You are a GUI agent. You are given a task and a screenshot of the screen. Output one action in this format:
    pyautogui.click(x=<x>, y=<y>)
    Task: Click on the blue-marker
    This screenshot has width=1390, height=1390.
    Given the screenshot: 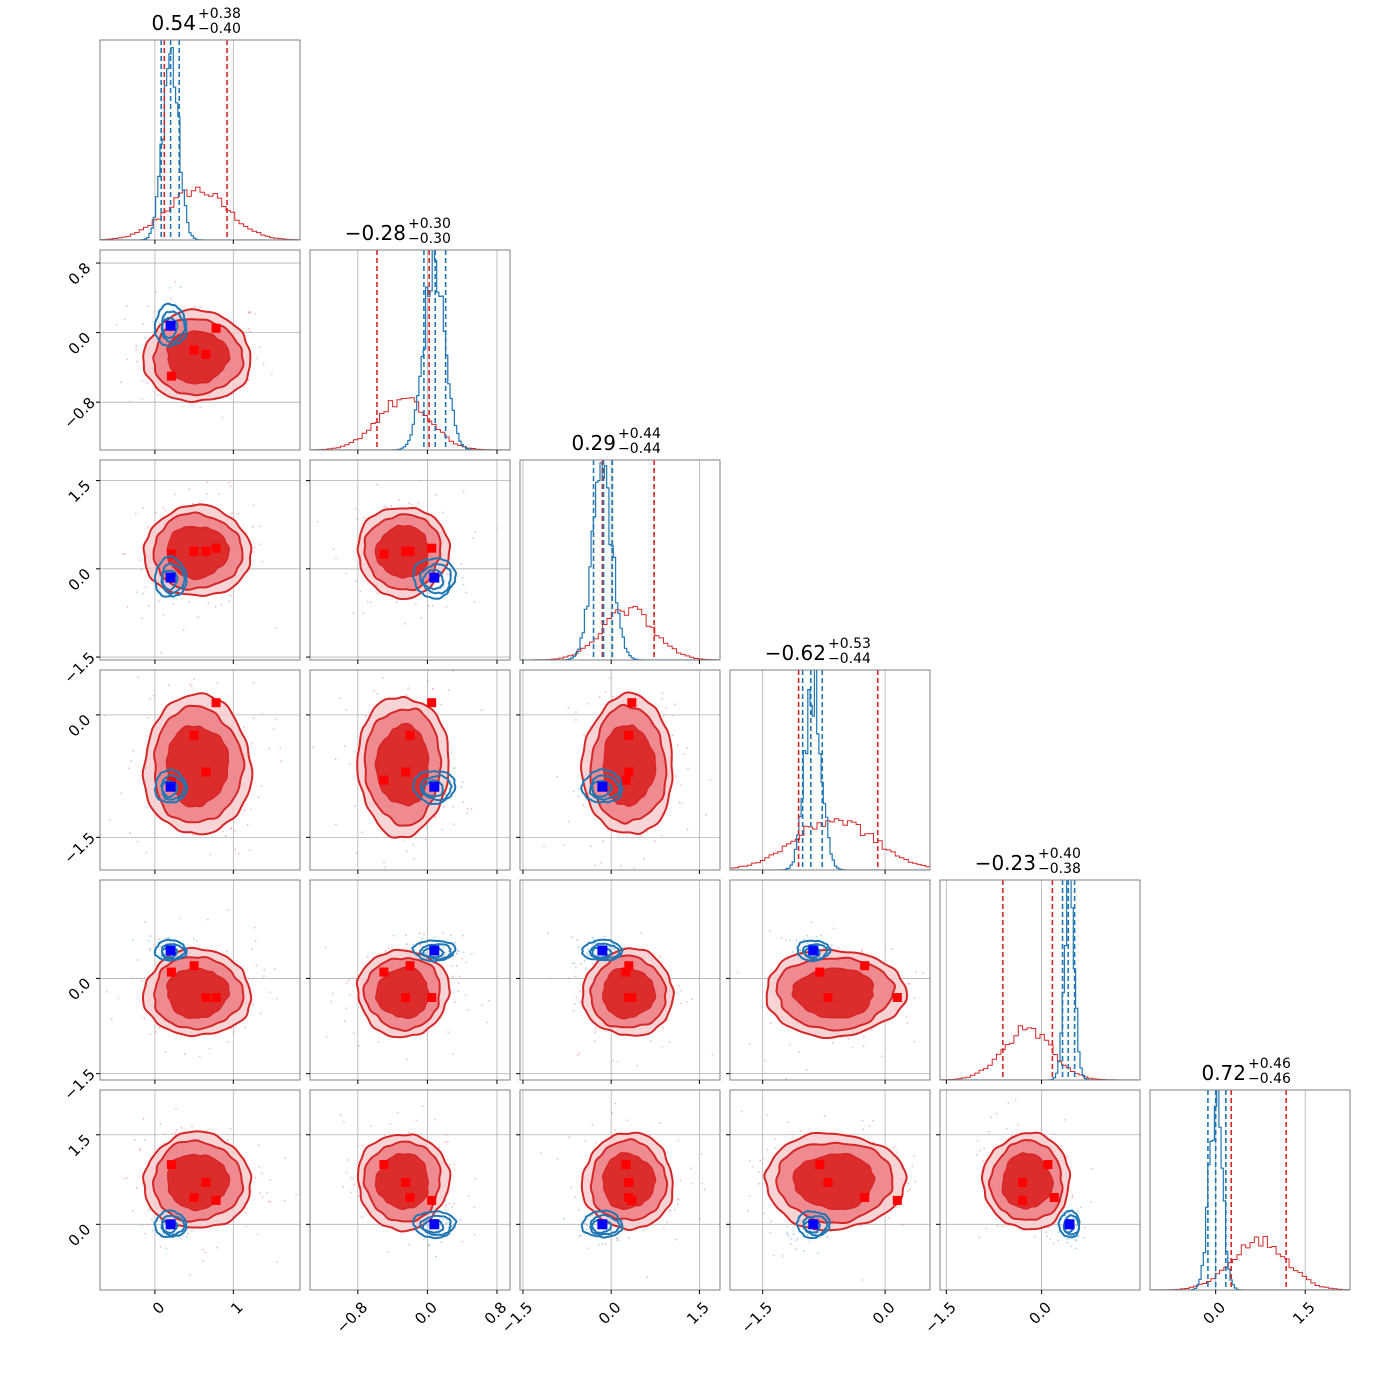 What is the action you would take?
    pyautogui.click(x=813, y=1224)
    